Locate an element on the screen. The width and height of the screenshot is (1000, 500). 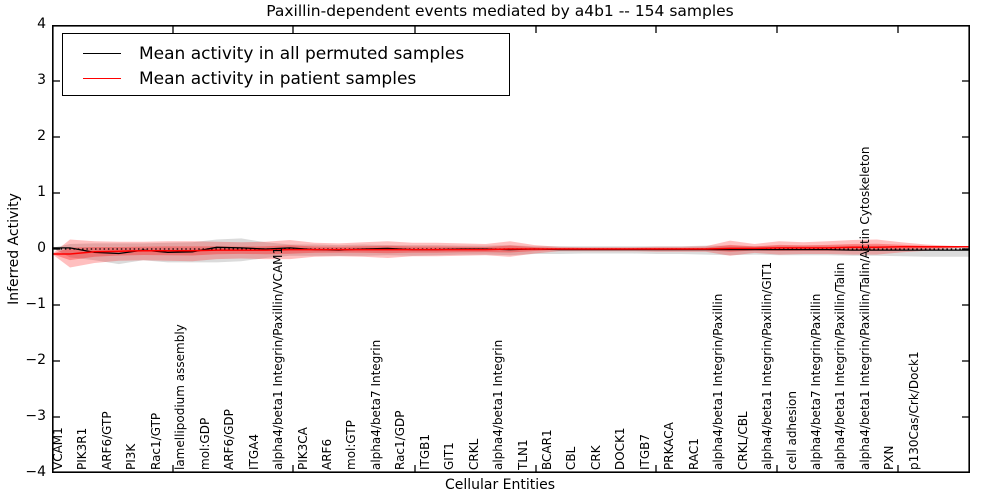
patient-mean-line is located at coordinates (511, 250).